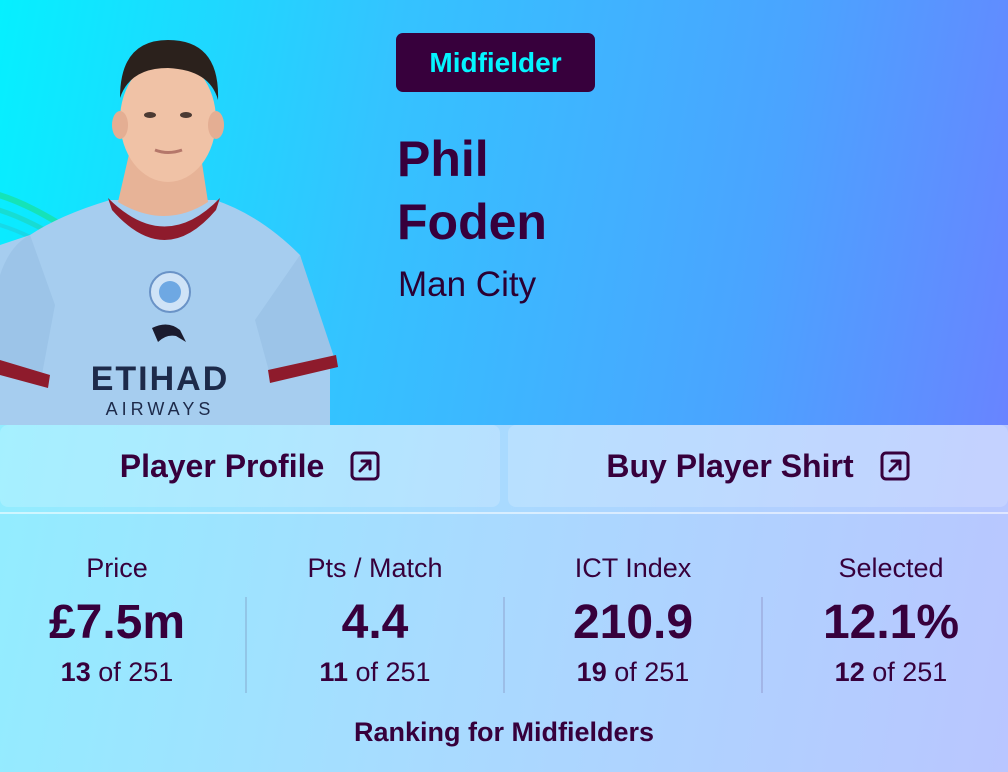 The image size is (1008, 772). I want to click on stat-points-per-match: Pts / Match 4.4 11 of 251, so click(375, 620).